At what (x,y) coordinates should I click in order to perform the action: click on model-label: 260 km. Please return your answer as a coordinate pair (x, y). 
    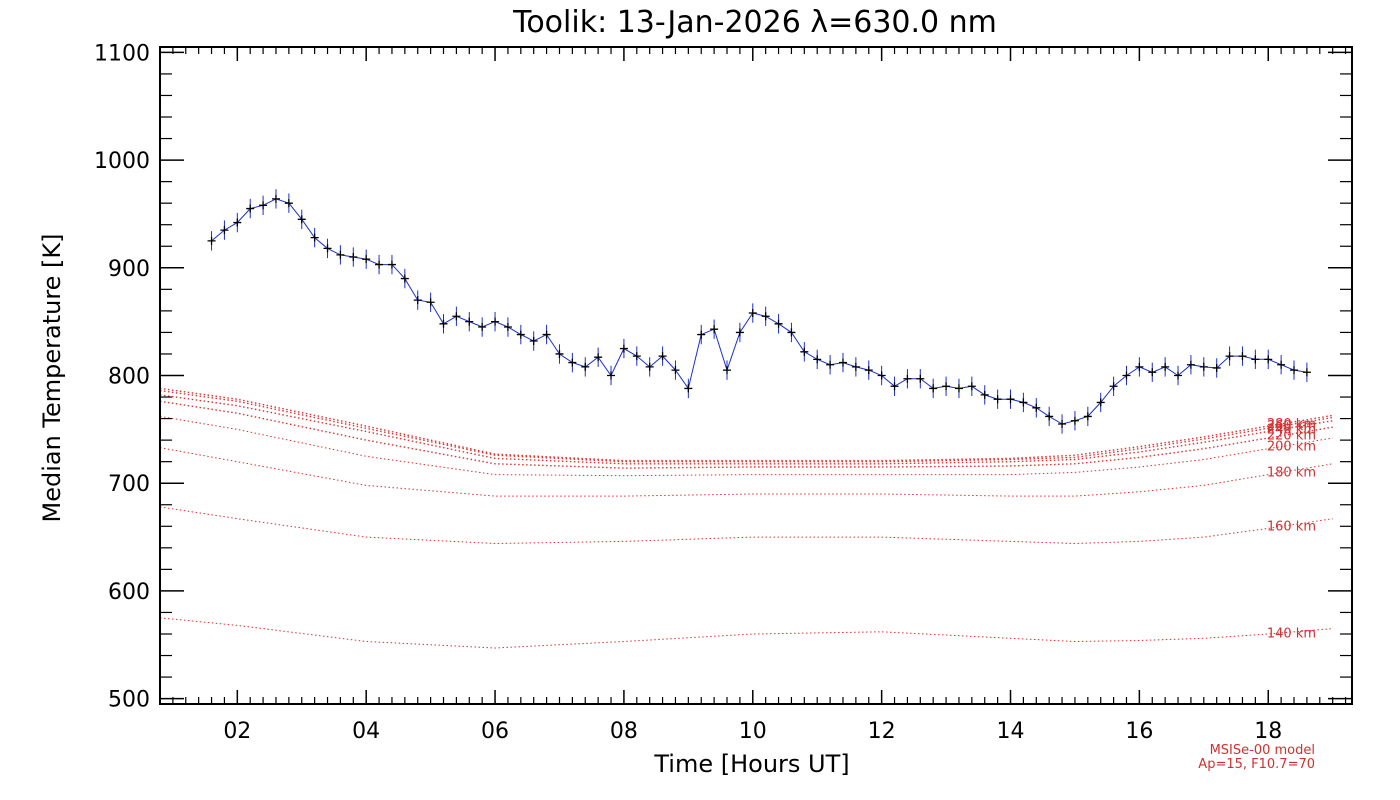
    Looking at the image, I should click on (1291, 426).